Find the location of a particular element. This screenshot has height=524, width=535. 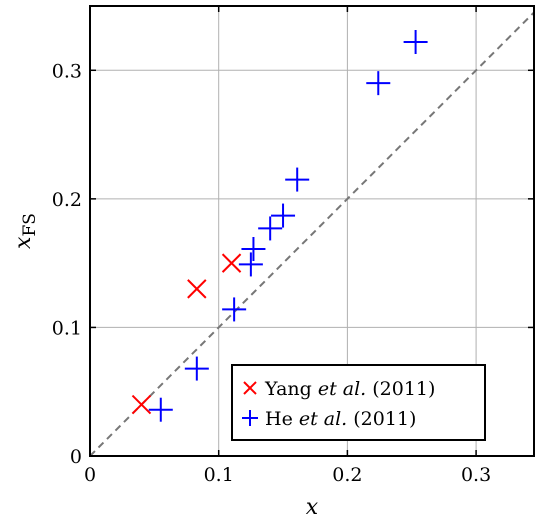

y-tick-label-2: 0.2 is located at coordinates (67, 200).